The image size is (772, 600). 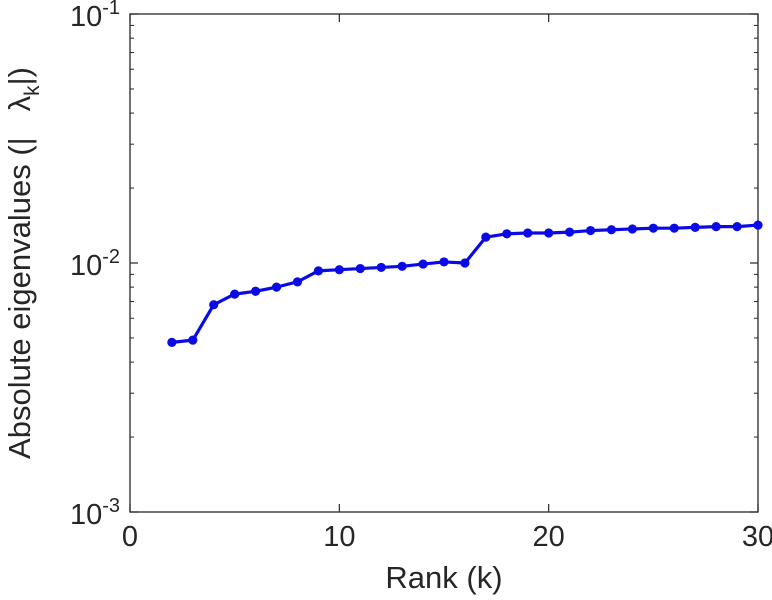 What do you see at coordinates (95, 16) in the screenshot?
I see `y-tick-label: 10⁻¹` at bounding box center [95, 16].